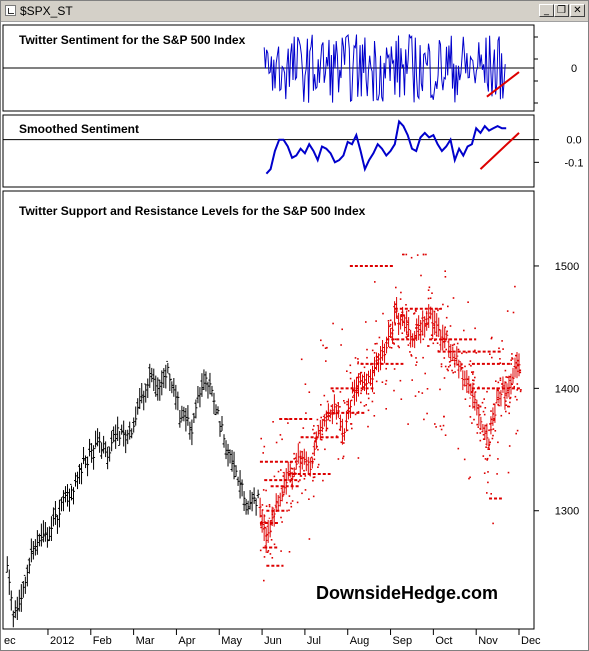  I want to click on sentiment-series, so click(384, 68).